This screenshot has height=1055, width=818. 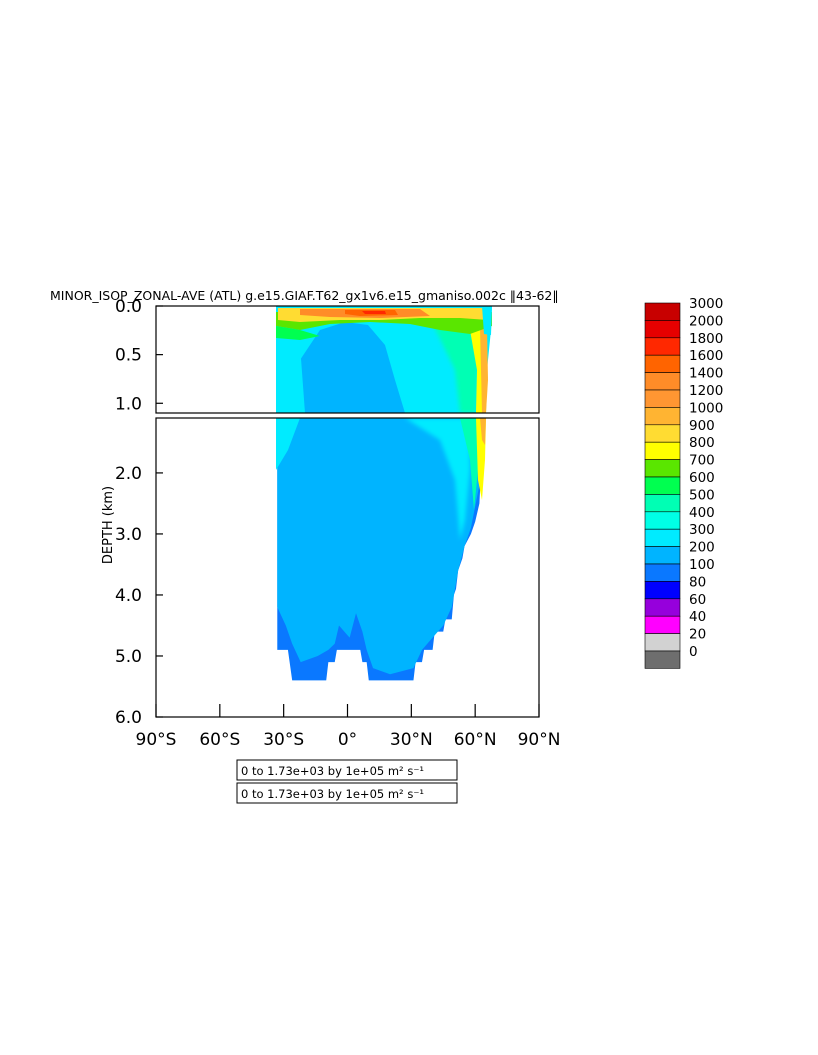 I want to click on y-ticks-lower: 2.0 3.0 4.0 5.0 6.0, so click(x=139, y=596).